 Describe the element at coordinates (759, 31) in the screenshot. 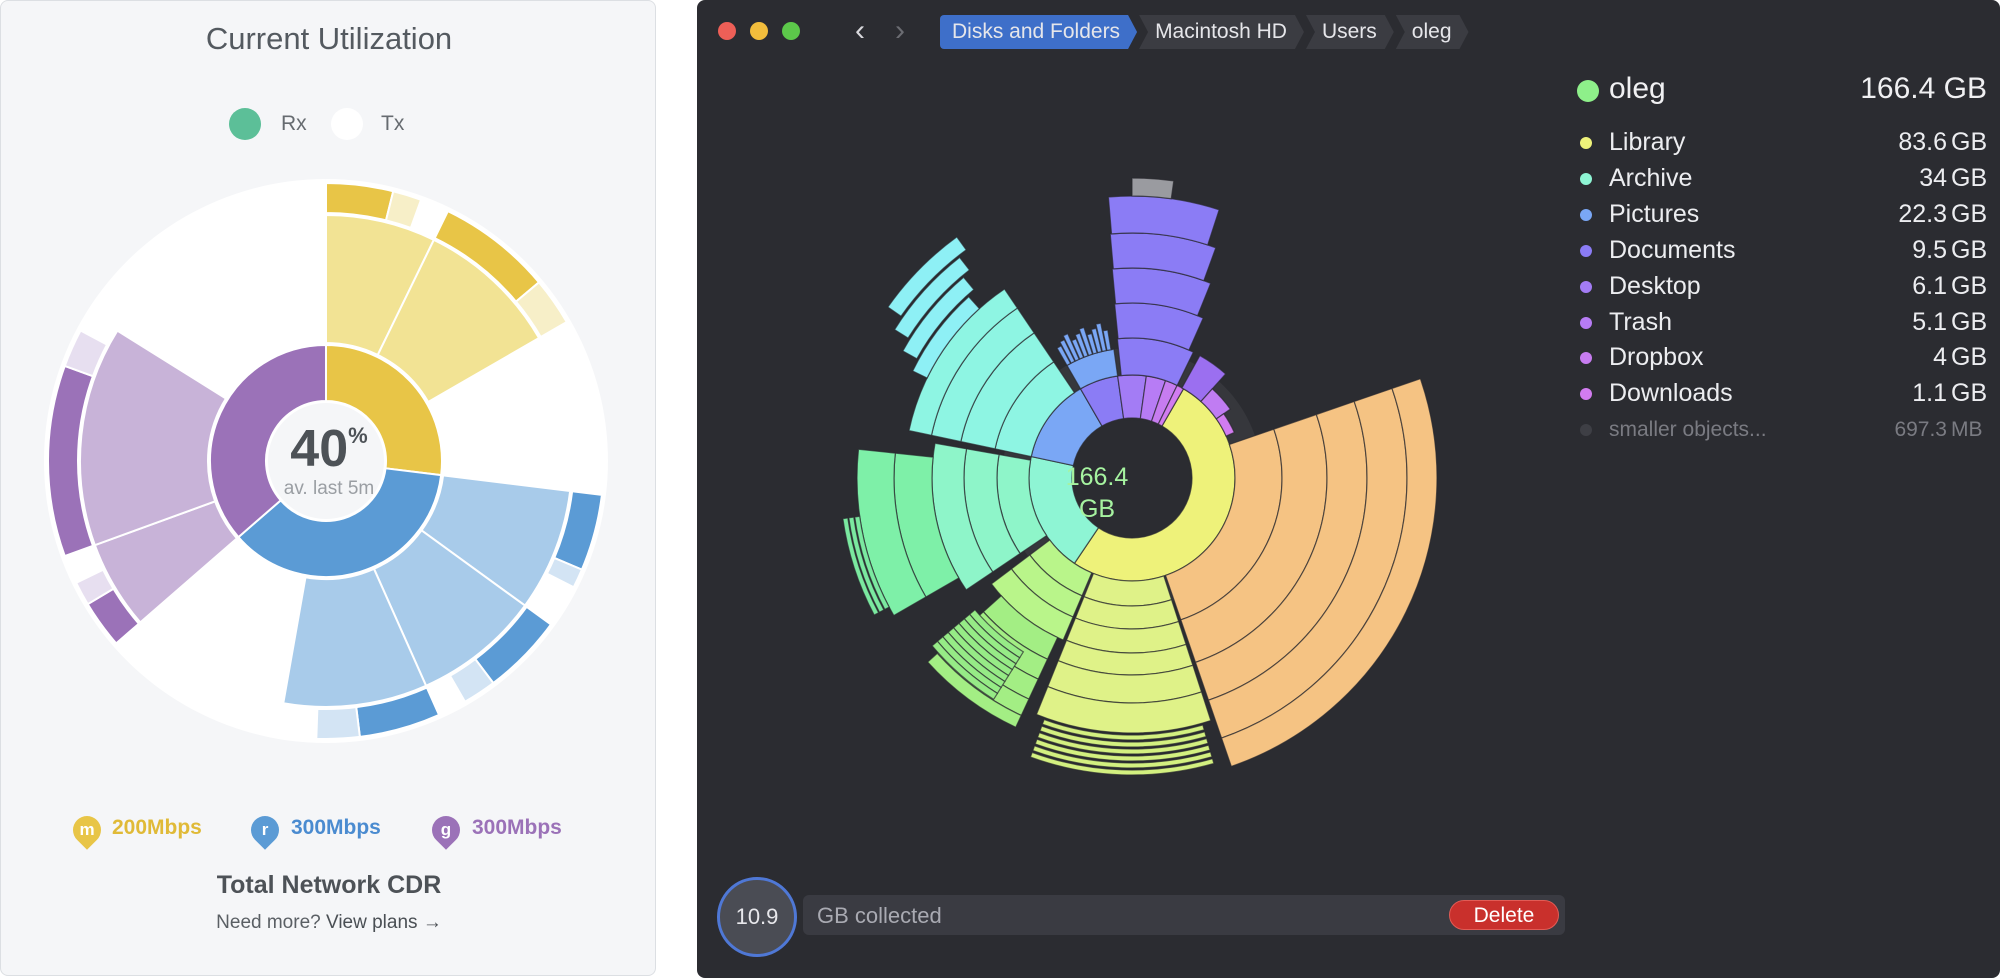

I see `minimize-window-button` at that location.